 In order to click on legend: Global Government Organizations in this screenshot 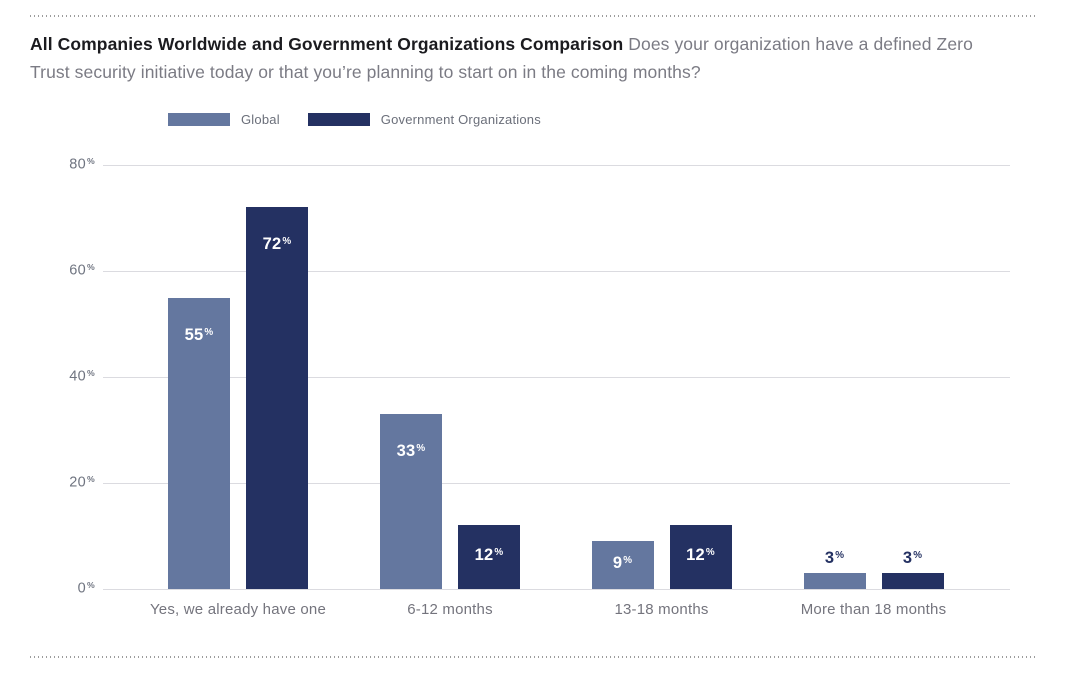, I will do `click(354, 119)`.